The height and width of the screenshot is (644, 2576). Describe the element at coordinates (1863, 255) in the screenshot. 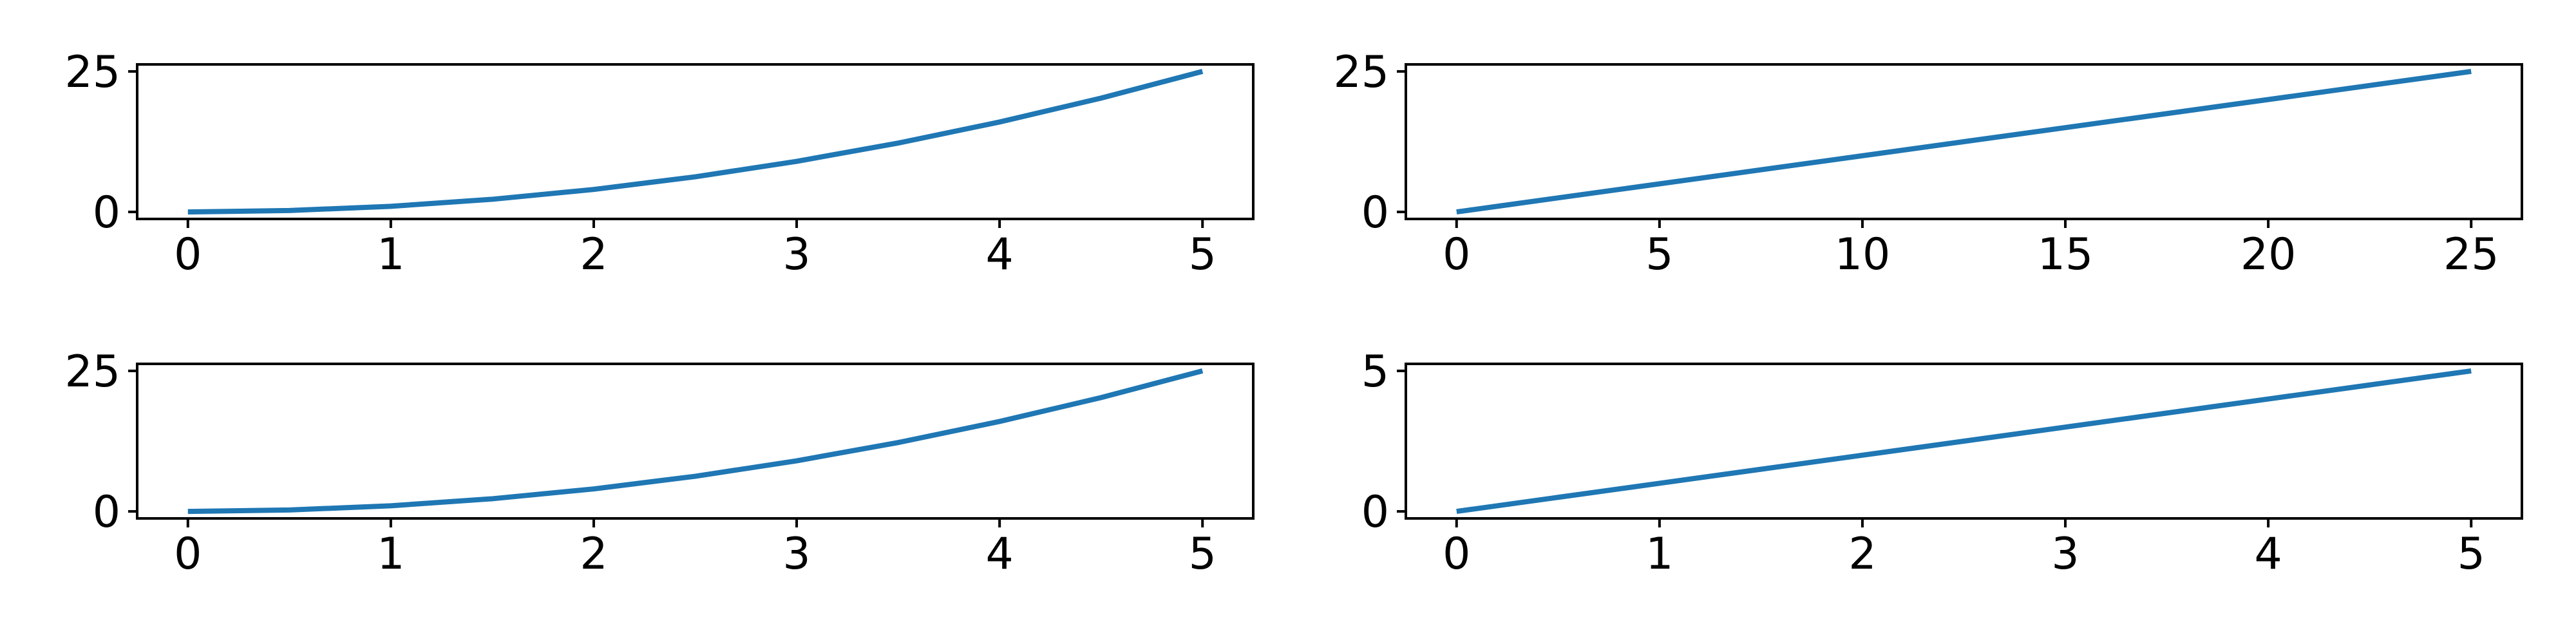

I see `x-tick-label: 10` at that location.